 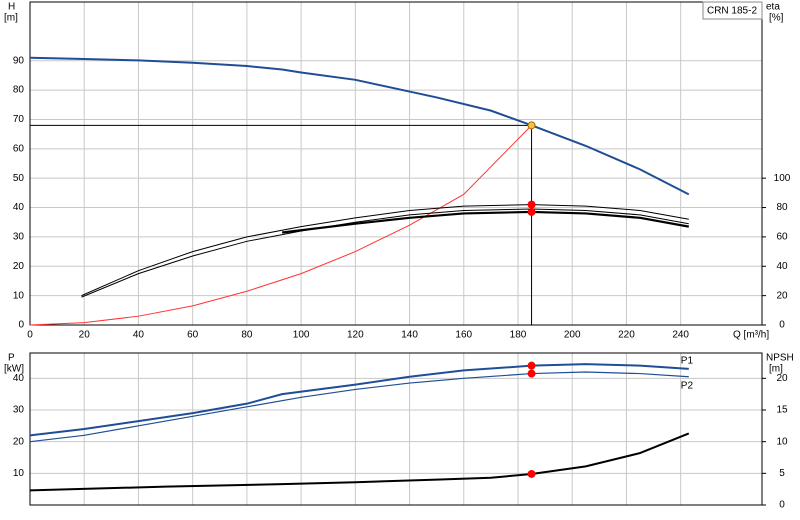 I want to click on x-tick-label: 0, so click(x=30, y=335).